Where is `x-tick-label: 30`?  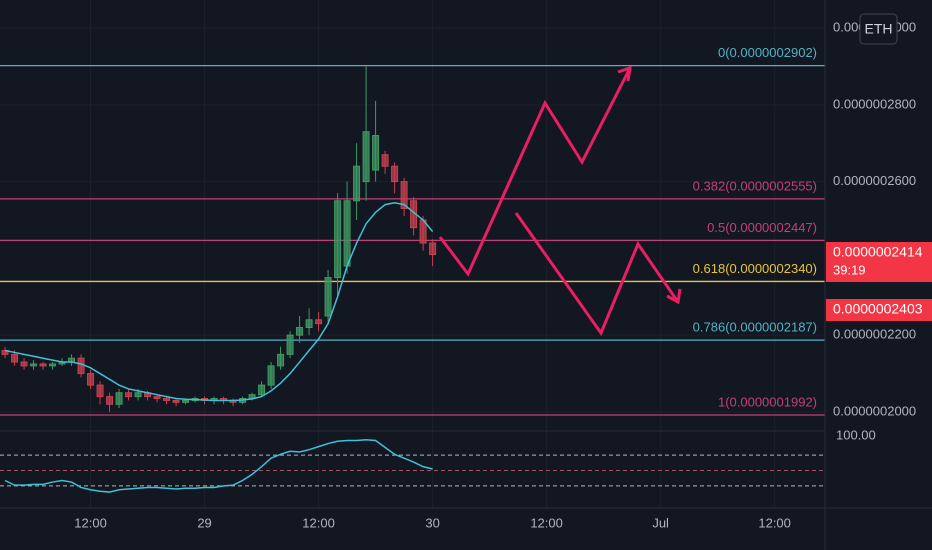 x-tick-label: 30 is located at coordinates (432, 522).